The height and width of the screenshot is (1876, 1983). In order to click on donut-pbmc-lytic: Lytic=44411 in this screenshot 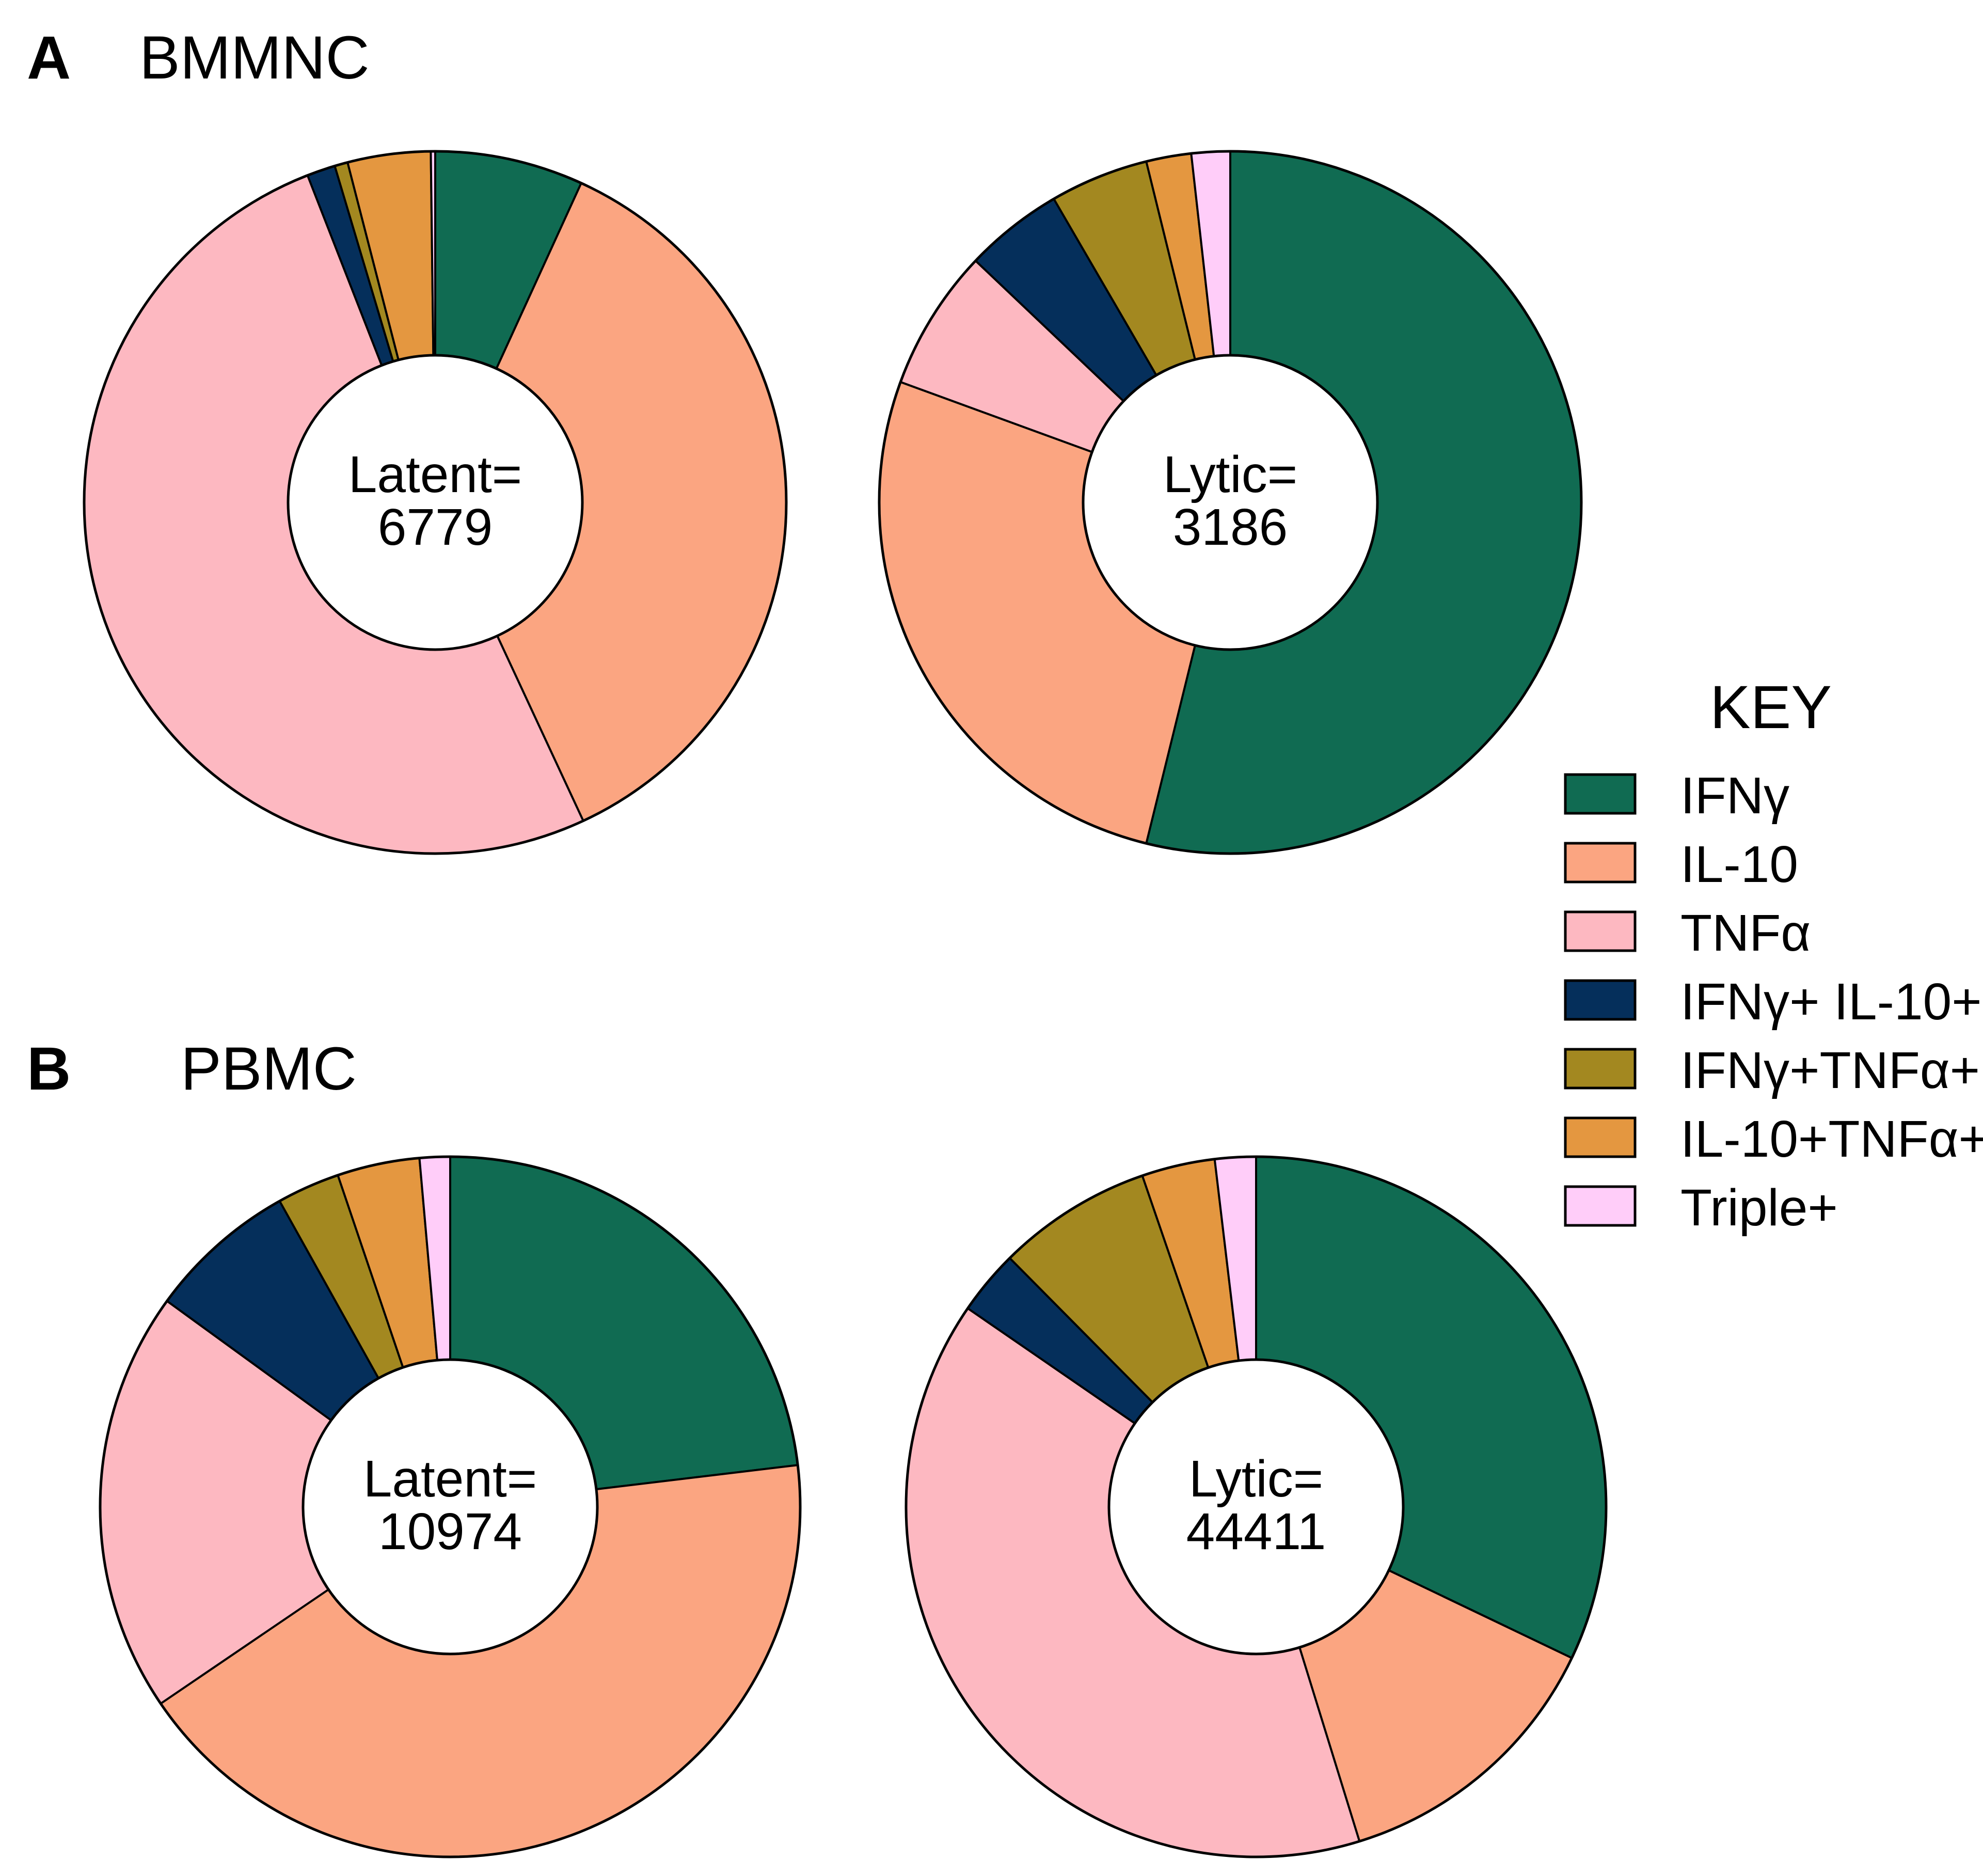, I will do `click(1256, 1507)`.